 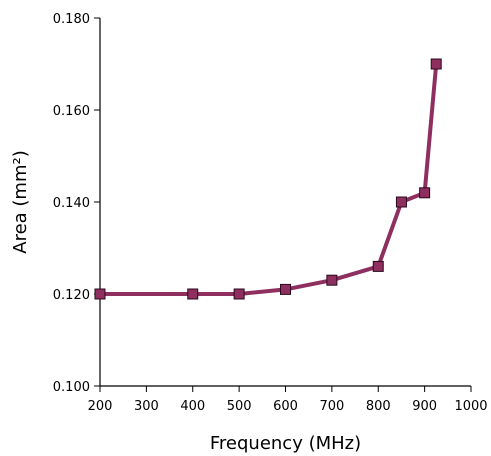 What do you see at coordinates (378, 406) in the screenshot?
I see `x-tick-label: 800` at bounding box center [378, 406].